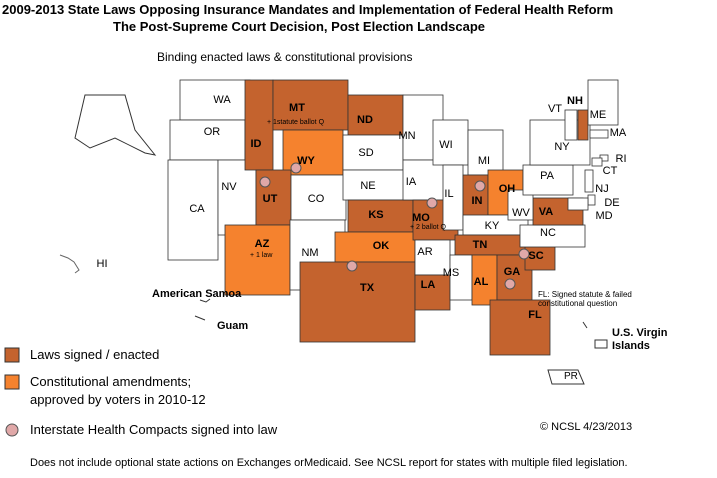 This screenshot has width=717, height=478. I want to click on territory-label: American Samoa, so click(197, 294).